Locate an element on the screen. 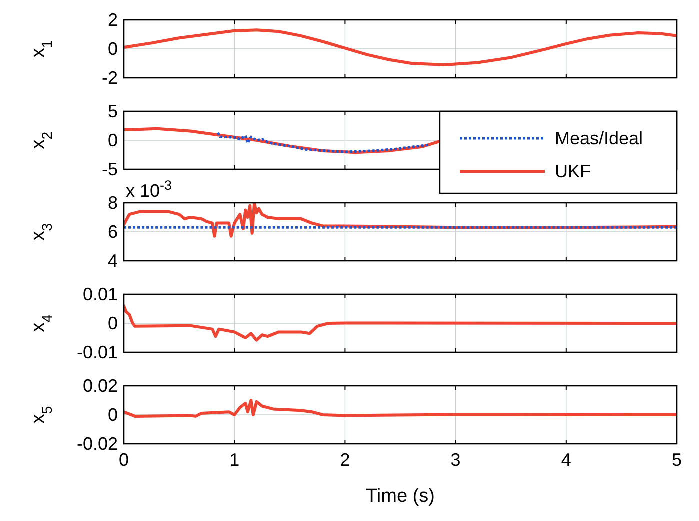 This screenshot has width=699, height=521. y-tick-label: 4 is located at coordinates (113, 261).